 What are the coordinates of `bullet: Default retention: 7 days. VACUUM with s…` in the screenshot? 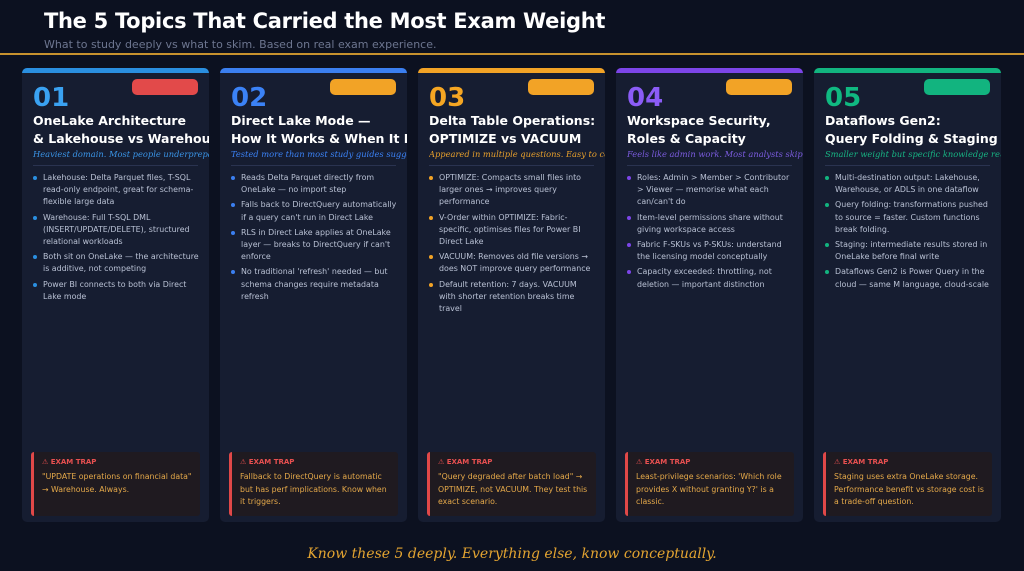 It's located at (512, 297).